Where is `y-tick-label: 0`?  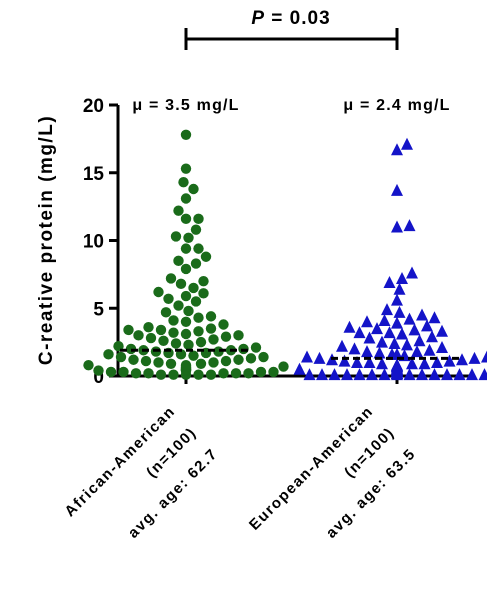 y-tick-label: 0 is located at coordinates (98, 377).